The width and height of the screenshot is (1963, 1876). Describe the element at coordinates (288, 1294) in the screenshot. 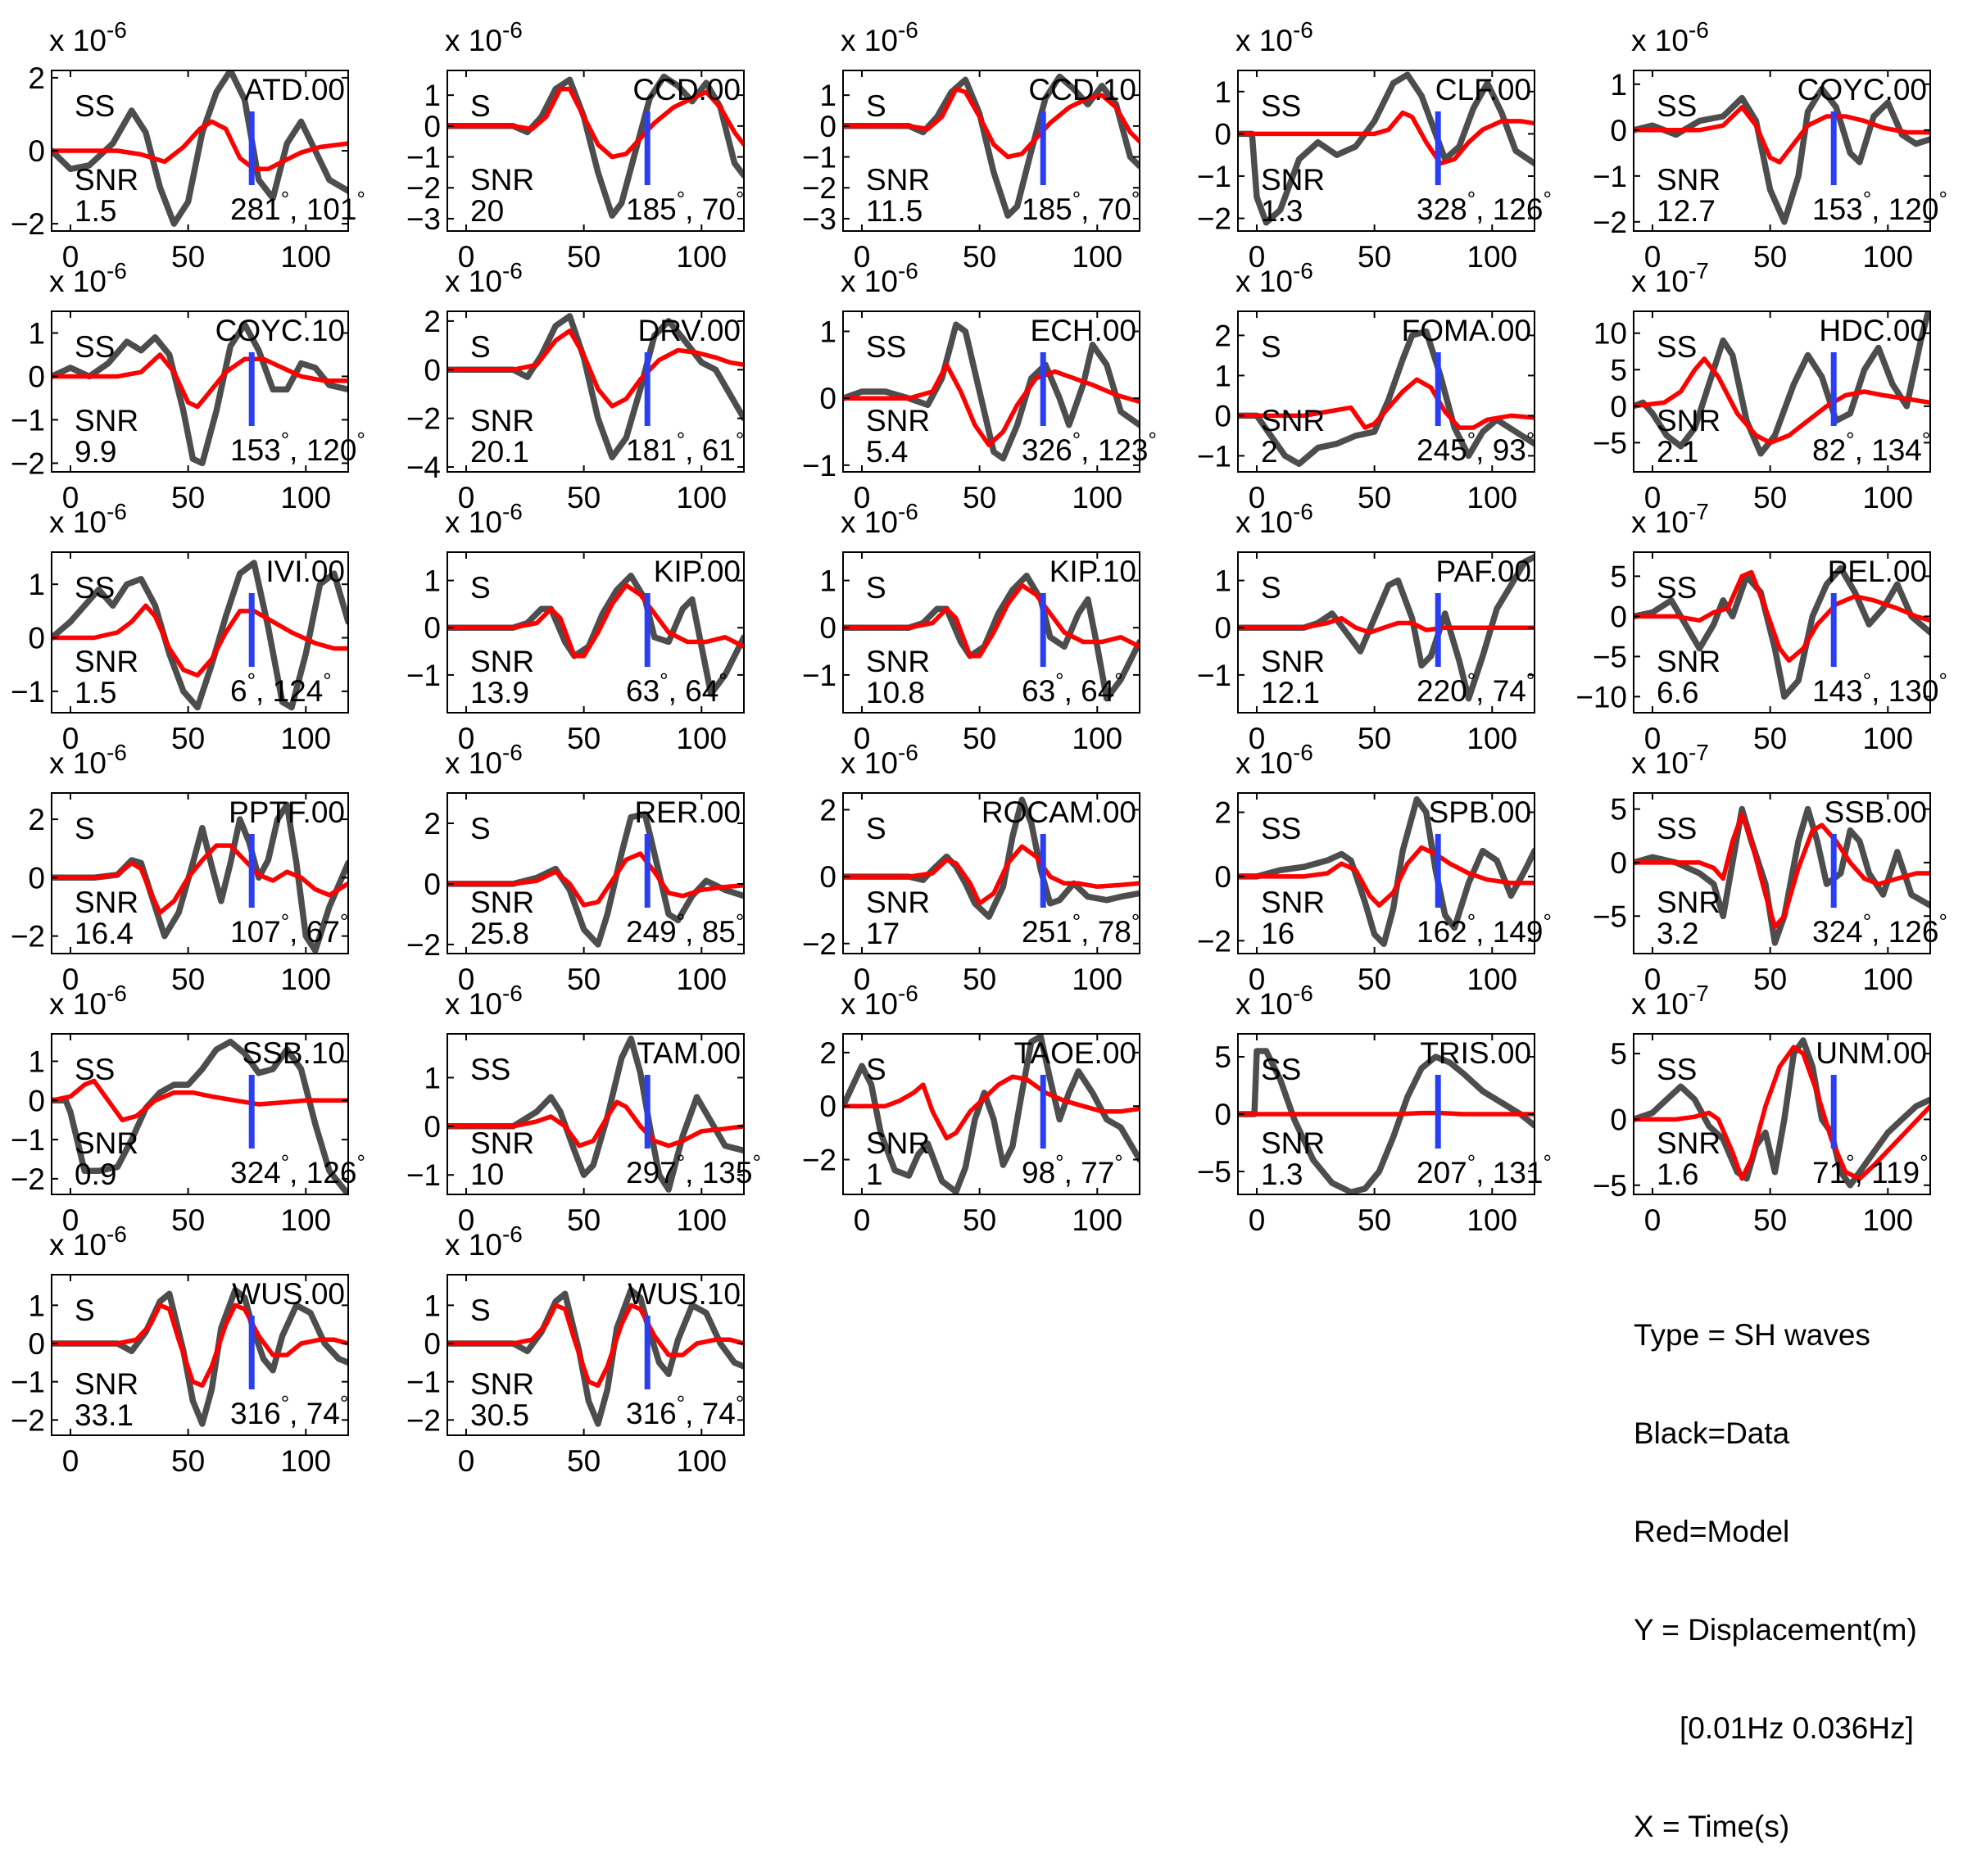

I see `station-label: WUS.00` at that location.